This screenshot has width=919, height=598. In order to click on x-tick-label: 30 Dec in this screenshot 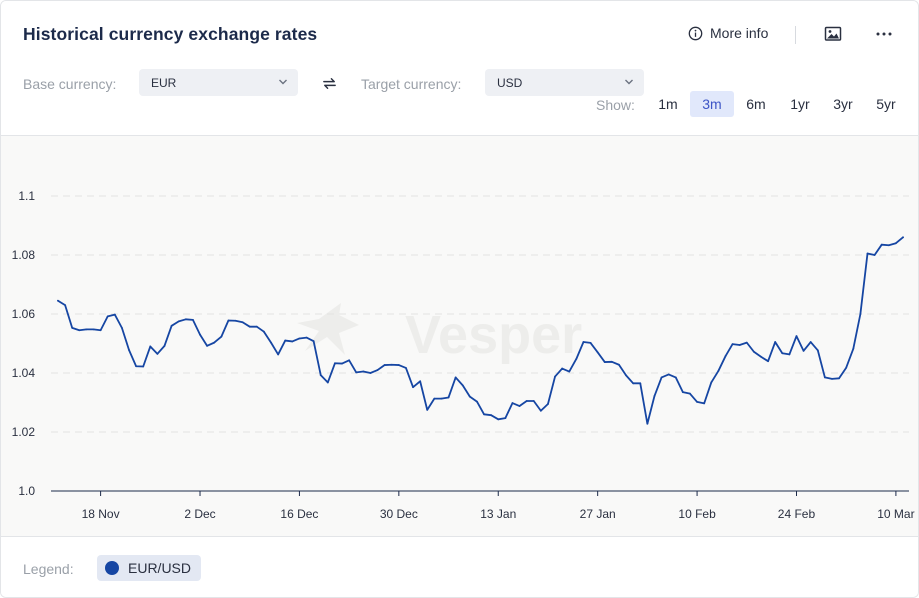, I will do `click(399, 514)`.